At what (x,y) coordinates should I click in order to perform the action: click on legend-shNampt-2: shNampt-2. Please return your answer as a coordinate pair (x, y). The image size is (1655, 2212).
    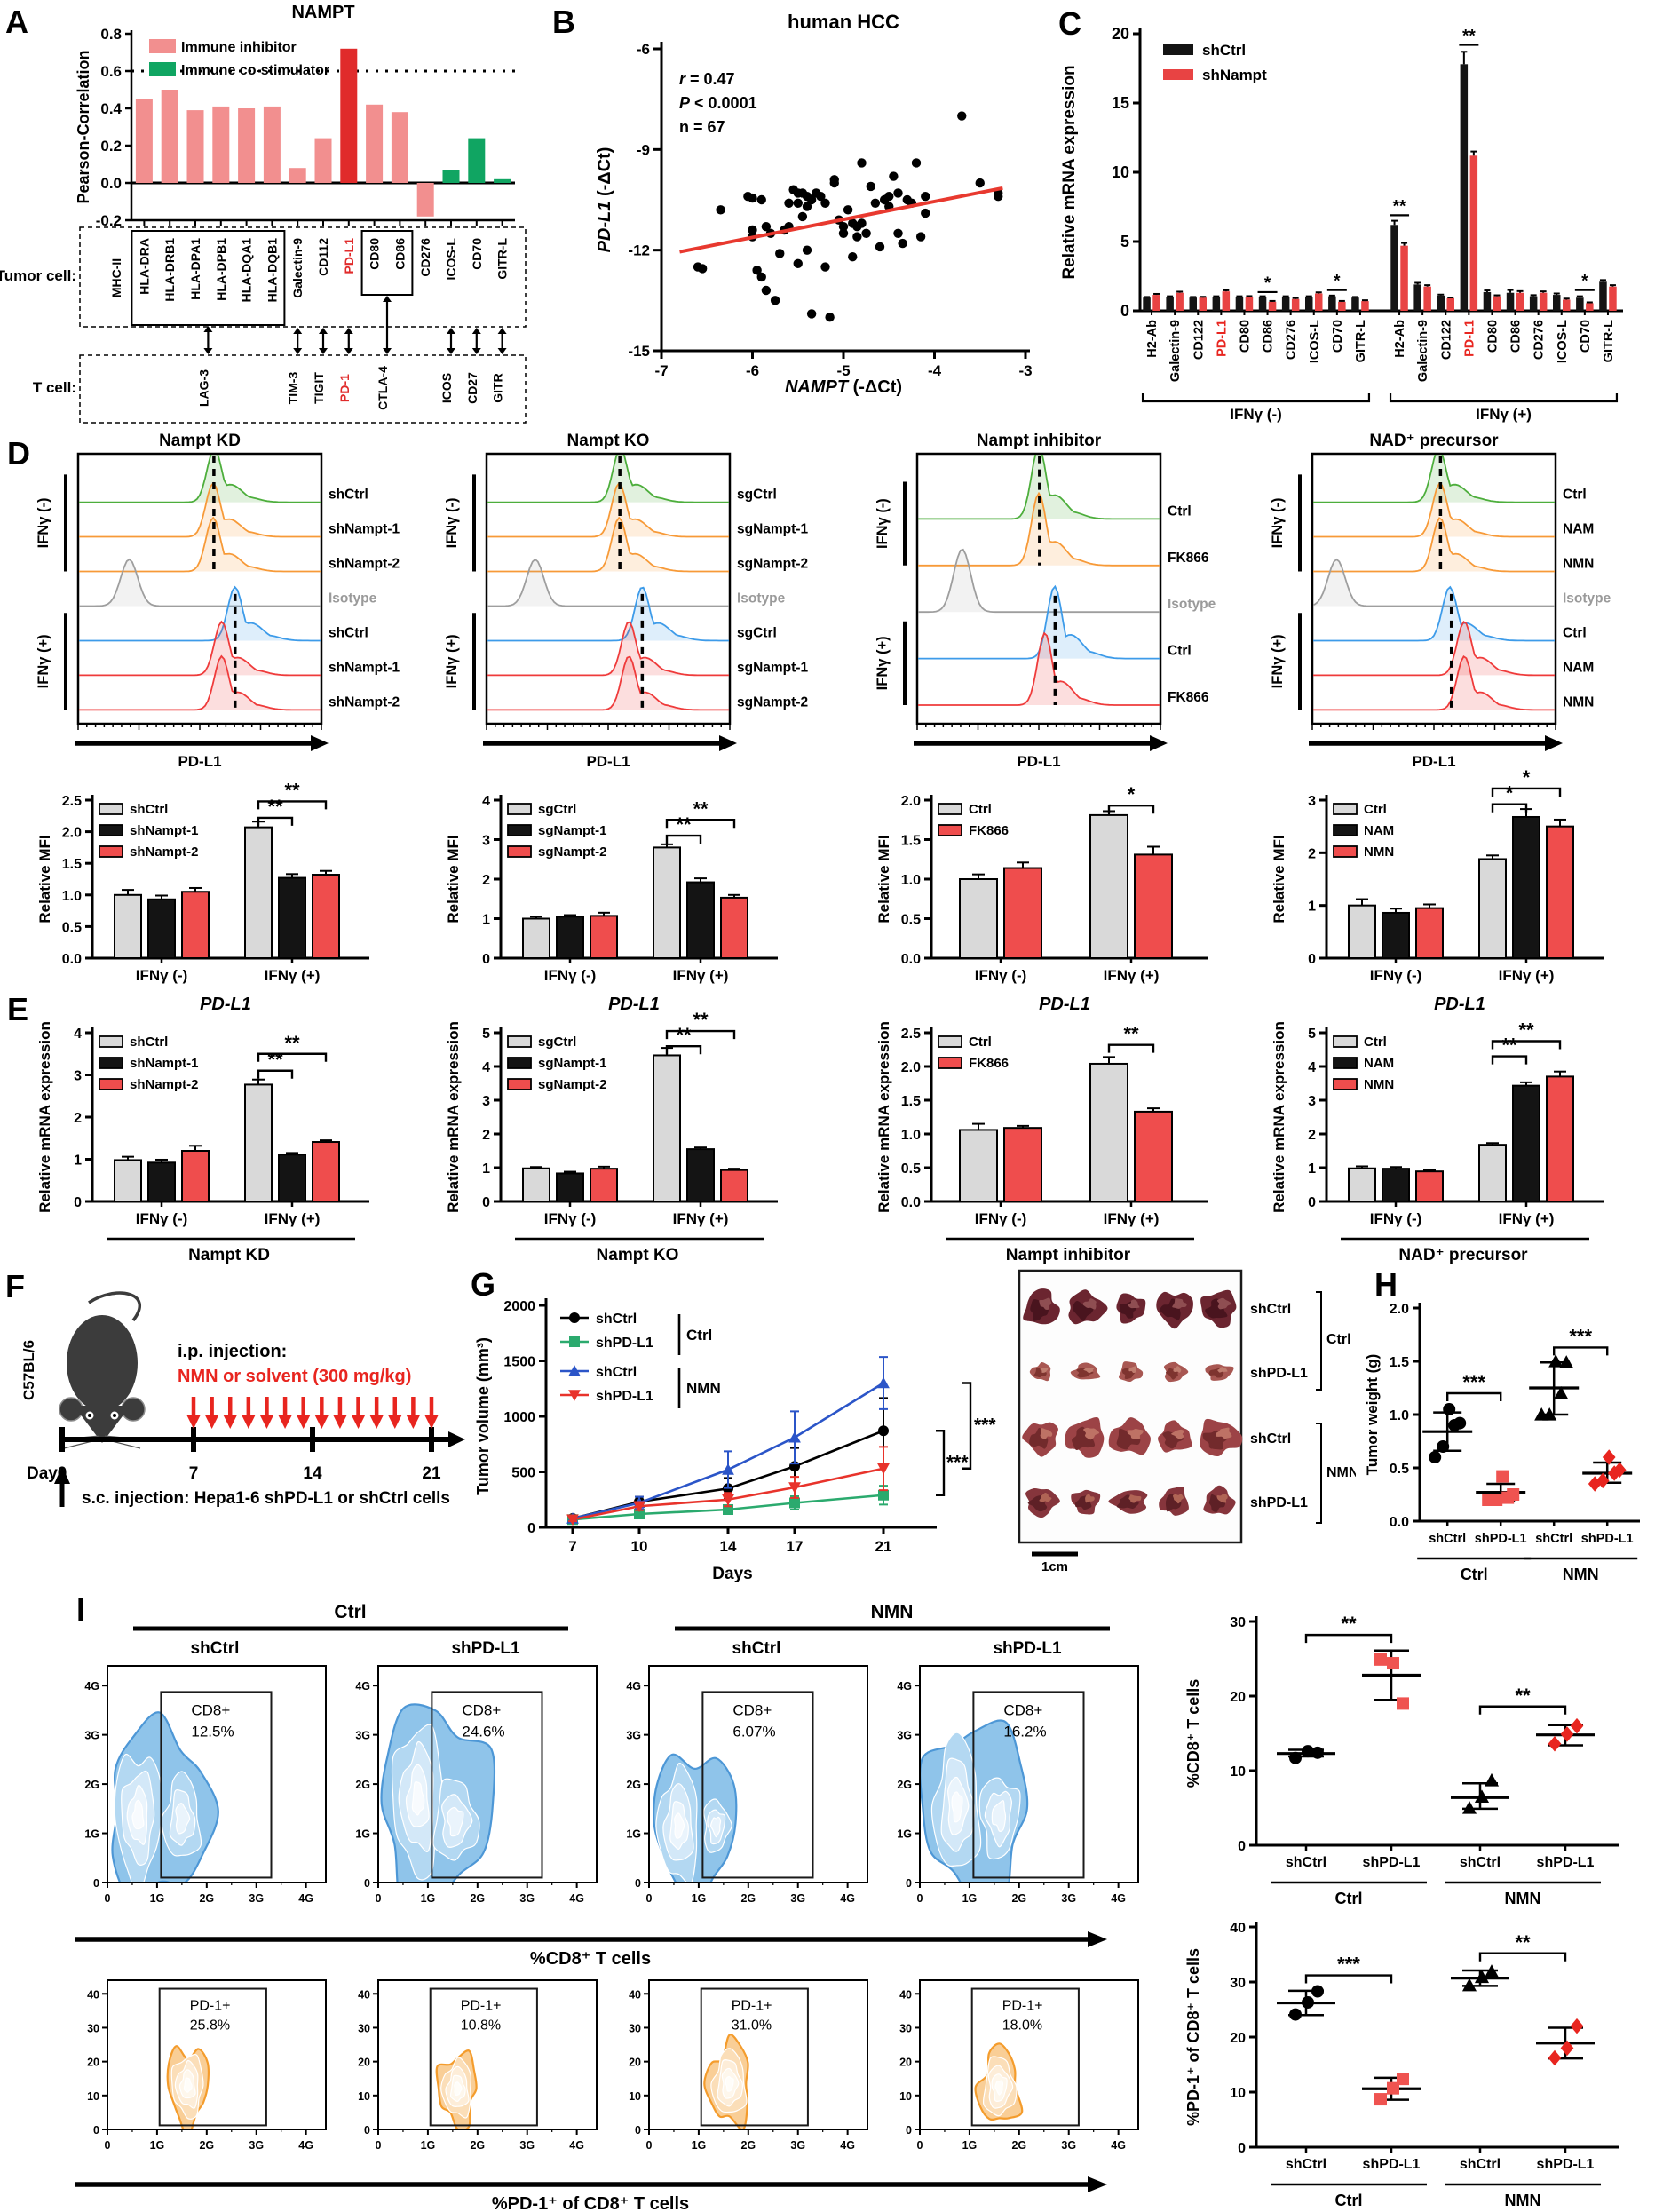
    Looking at the image, I should click on (164, 852).